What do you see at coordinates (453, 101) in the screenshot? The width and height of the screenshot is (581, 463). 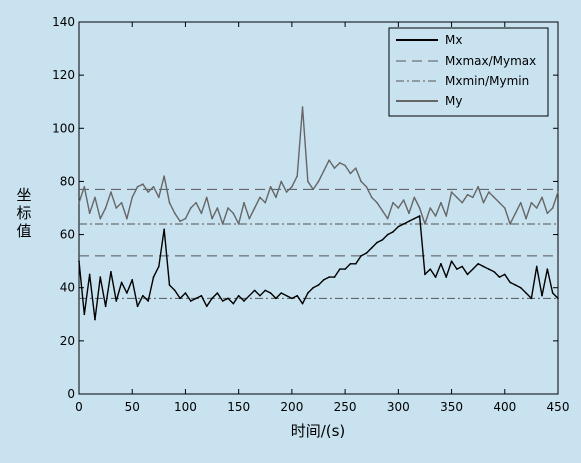 I see `legend-label-my: My` at bounding box center [453, 101].